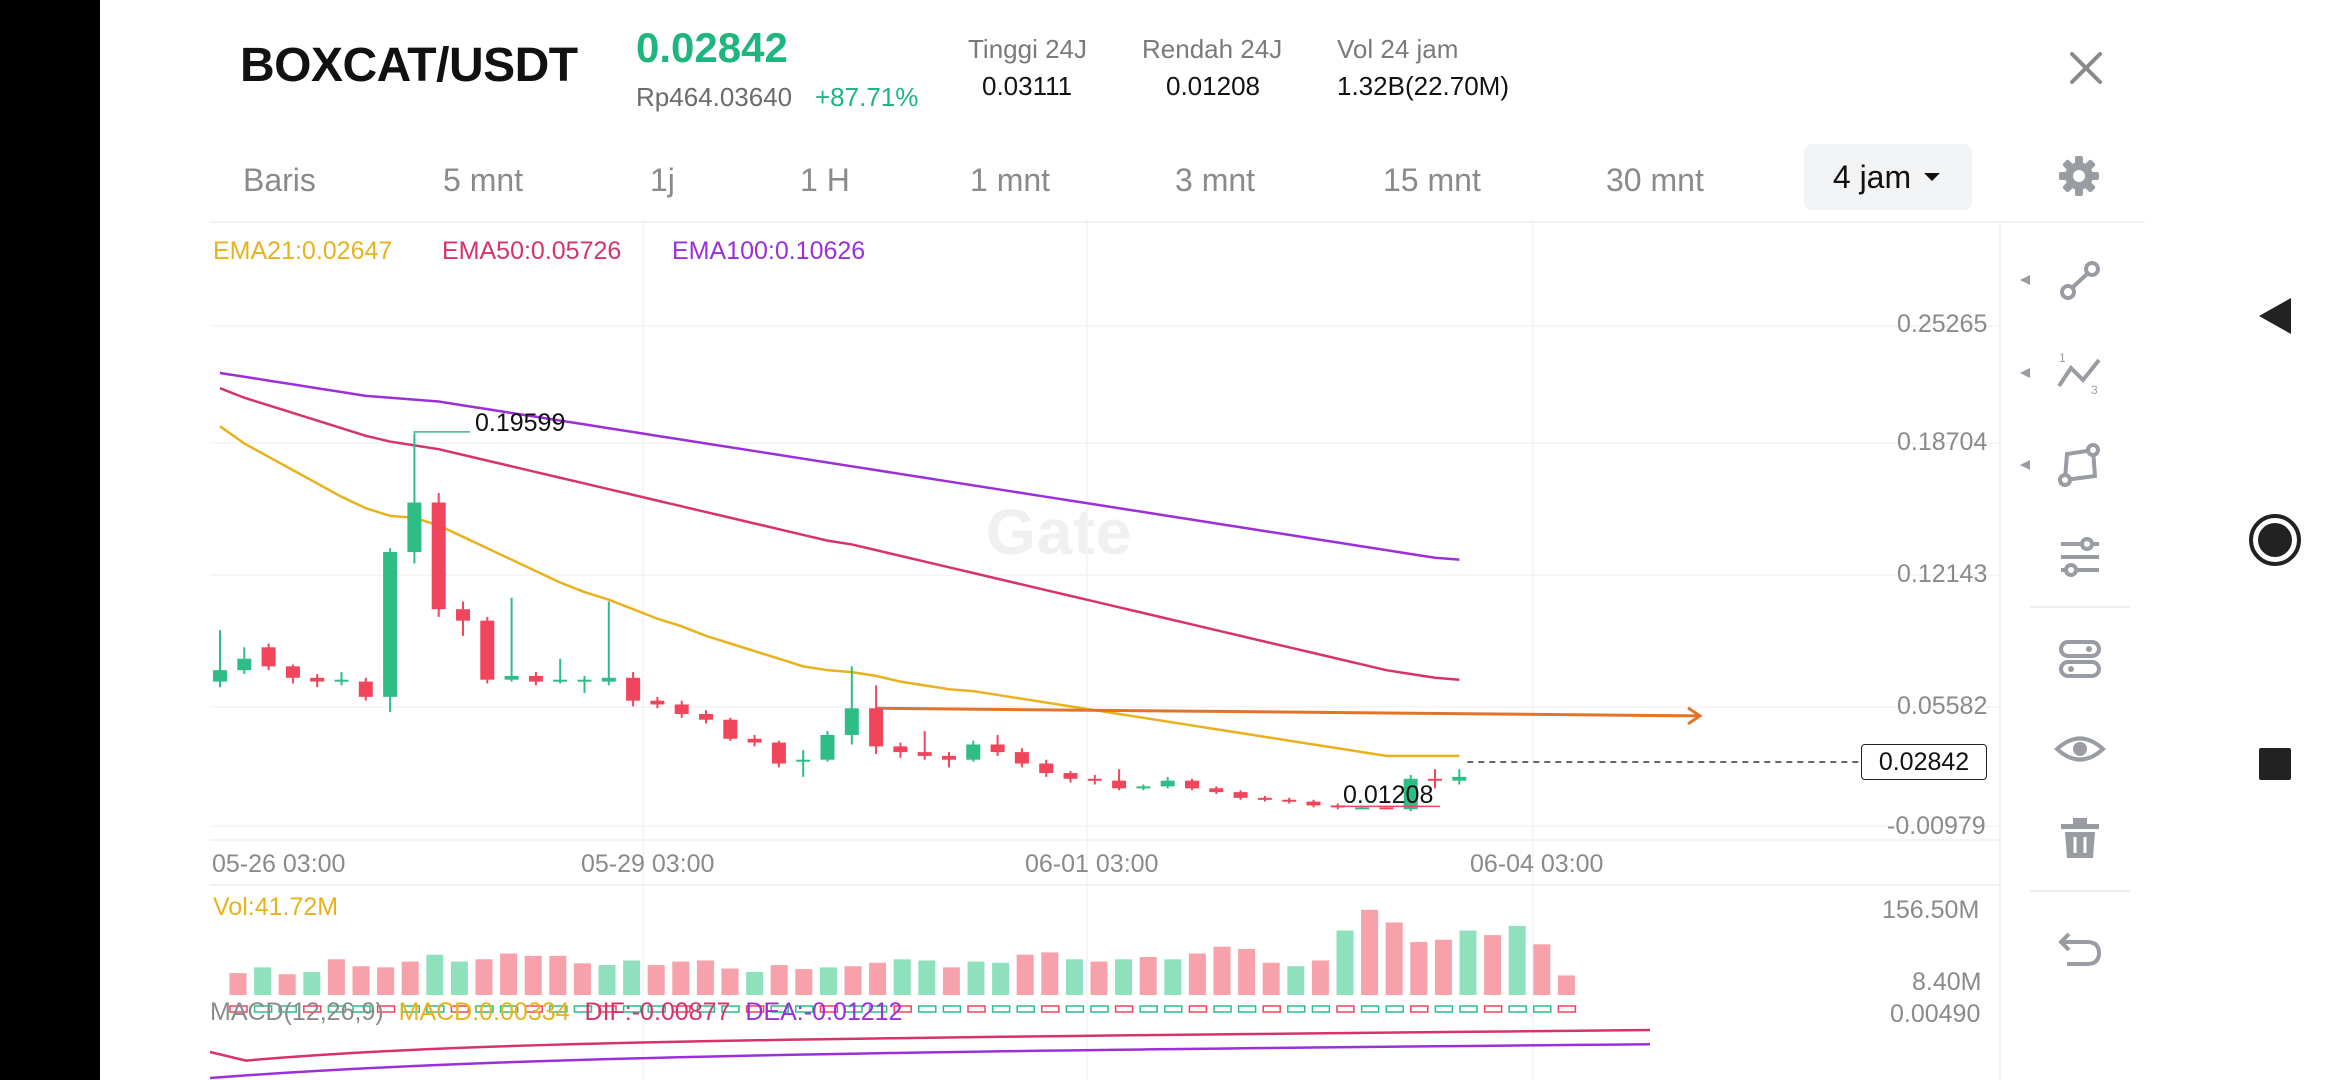  What do you see at coordinates (2080, 281) in the screenshot?
I see `line-tool-icon` at bounding box center [2080, 281].